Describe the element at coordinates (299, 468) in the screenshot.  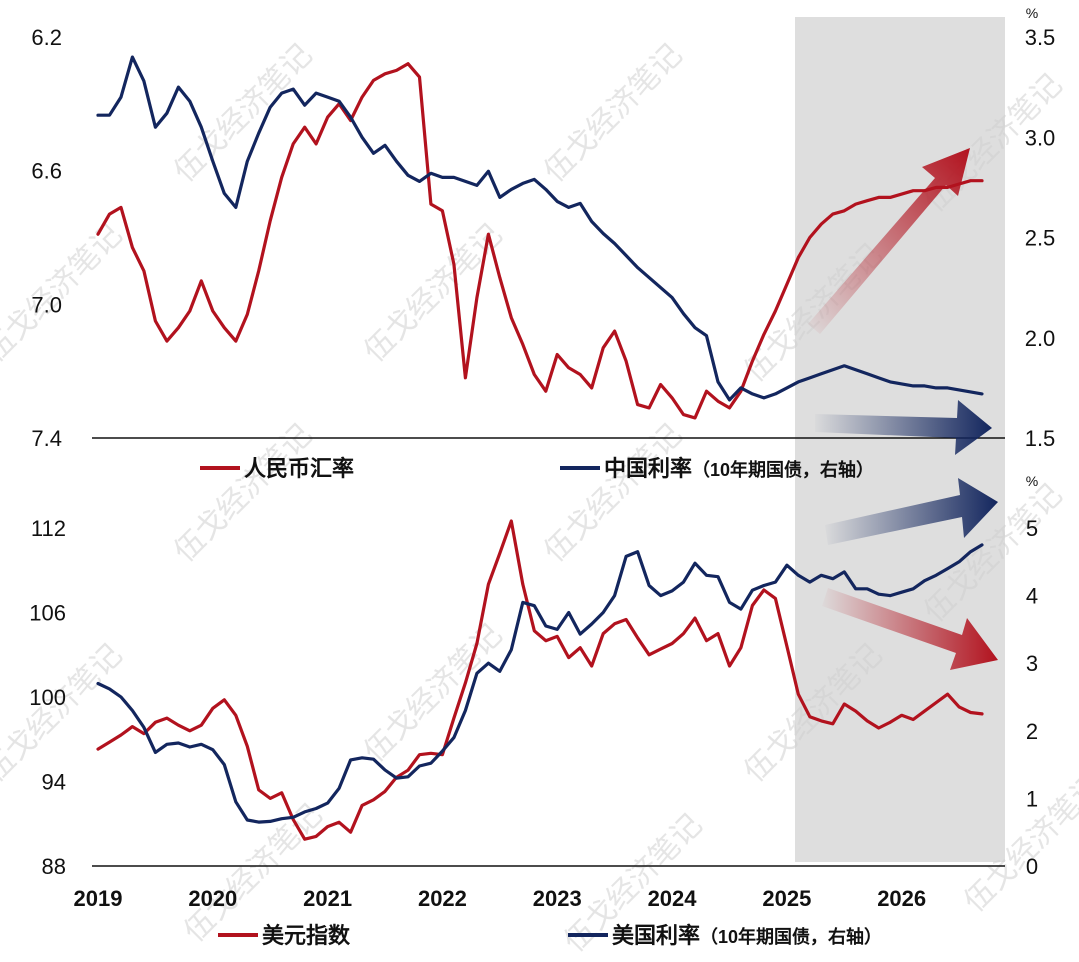
I see `legend-label-rmb: 人民币汇率` at that location.